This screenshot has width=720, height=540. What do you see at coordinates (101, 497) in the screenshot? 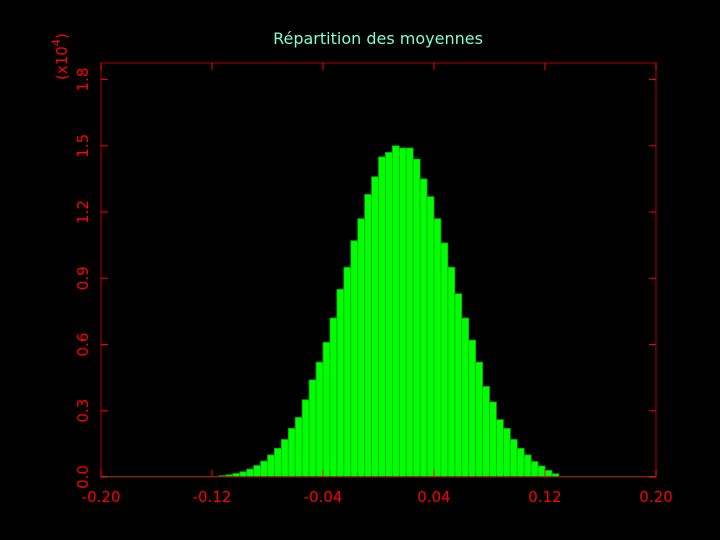
I see `x-tick-label: -0.20` at bounding box center [101, 497].